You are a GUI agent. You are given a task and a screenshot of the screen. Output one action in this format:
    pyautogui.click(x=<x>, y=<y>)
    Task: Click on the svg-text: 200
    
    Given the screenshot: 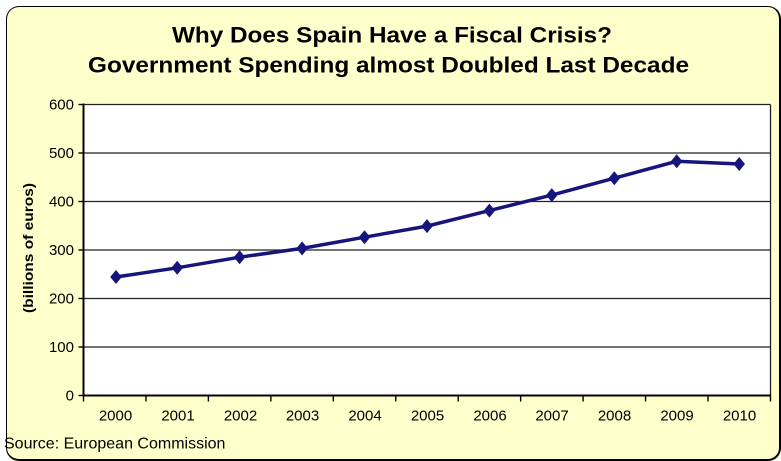 What is the action you would take?
    pyautogui.click(x=61, y=299)
    